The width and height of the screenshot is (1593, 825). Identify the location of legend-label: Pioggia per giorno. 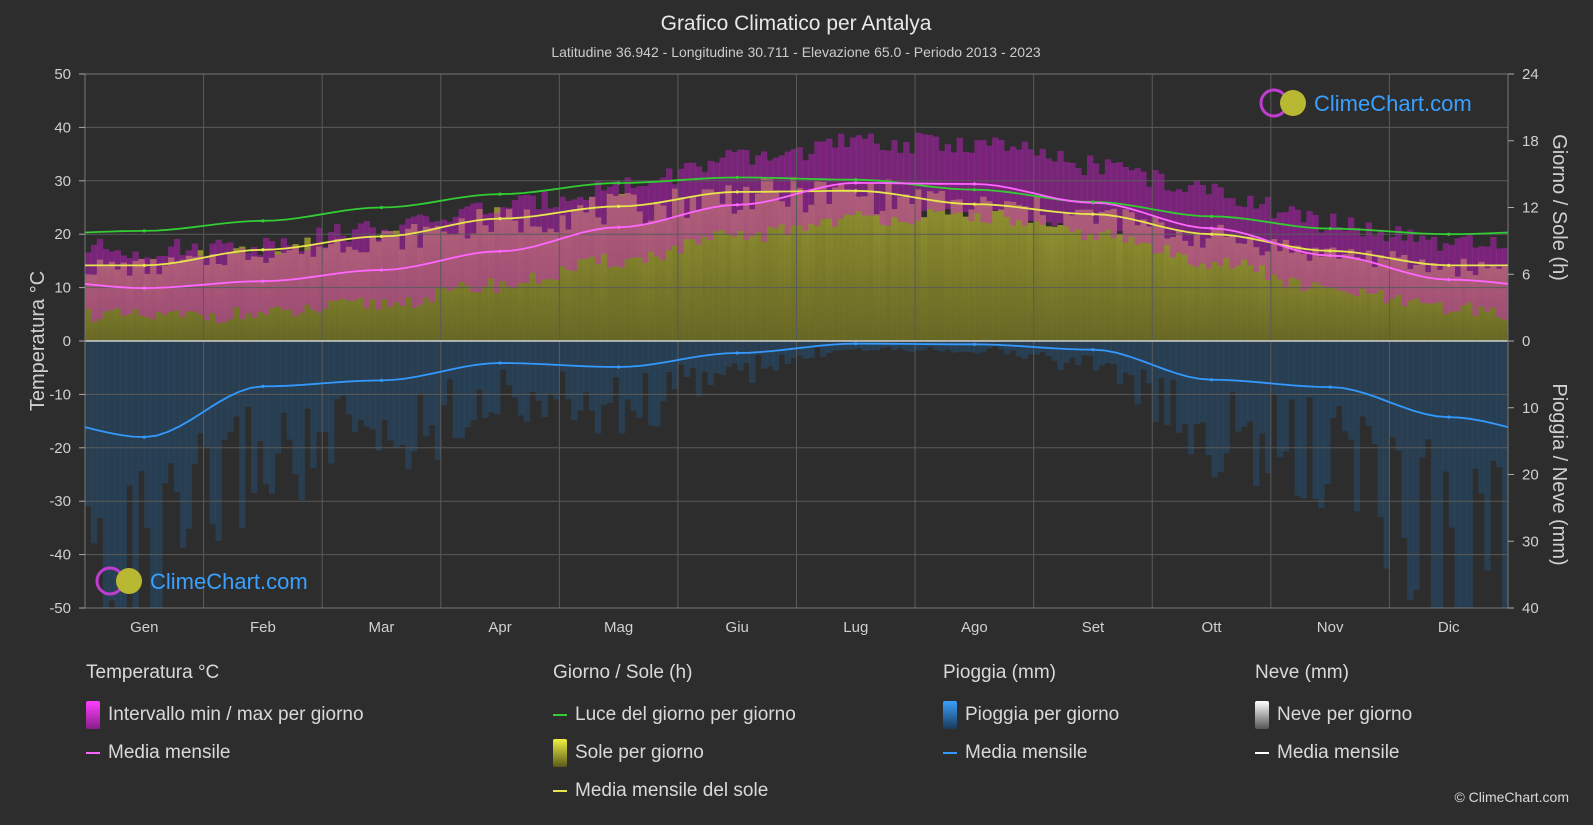
(1042, 714).